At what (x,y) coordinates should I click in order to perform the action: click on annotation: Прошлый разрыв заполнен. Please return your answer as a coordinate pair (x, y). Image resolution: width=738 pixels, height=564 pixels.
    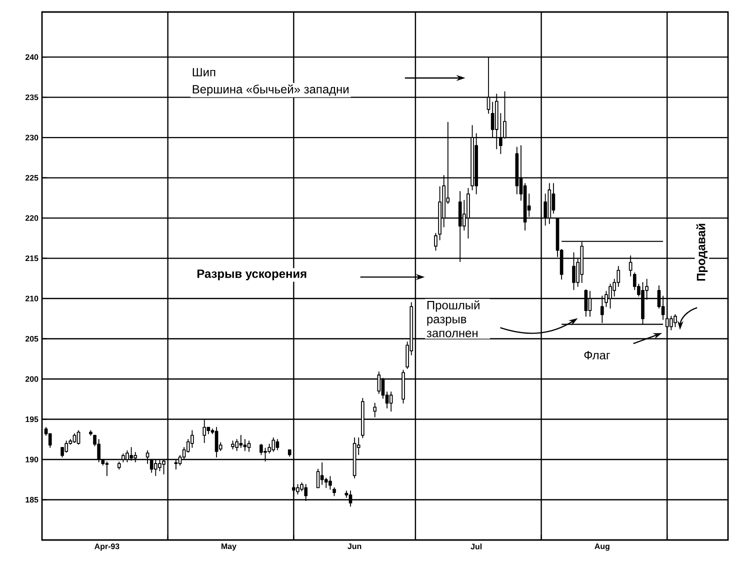
    Looking at the image, I should click on (453, 319).